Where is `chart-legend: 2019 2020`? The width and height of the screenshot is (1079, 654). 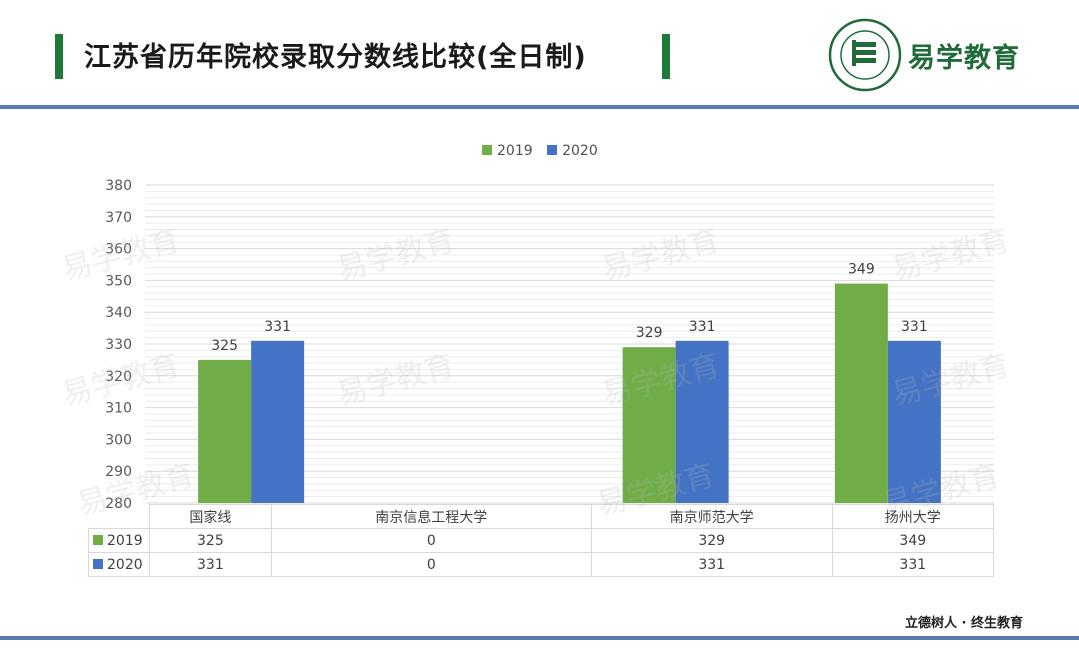 chart-legend: 2019 2020 is located at coordinates (545, 151).